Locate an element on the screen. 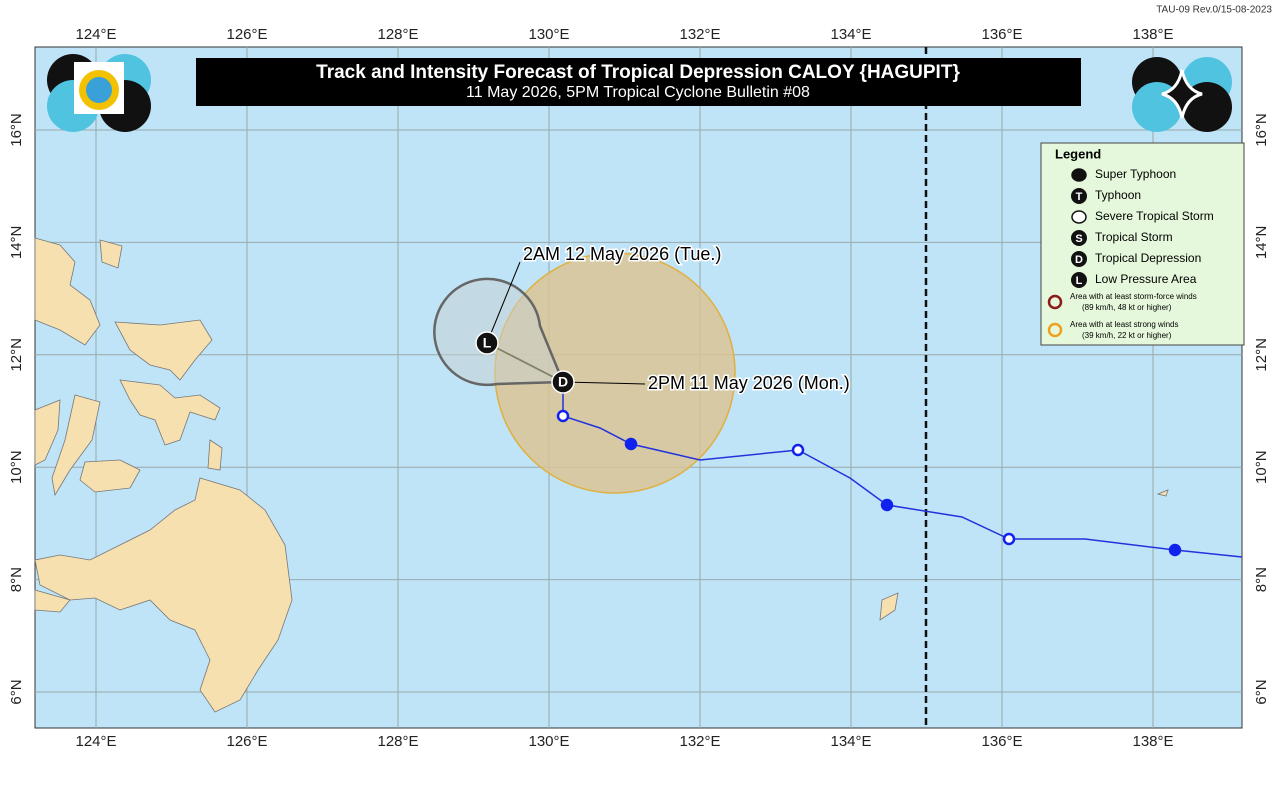  legend-label: Super Typhoon is located at coordinates (1135, 174).